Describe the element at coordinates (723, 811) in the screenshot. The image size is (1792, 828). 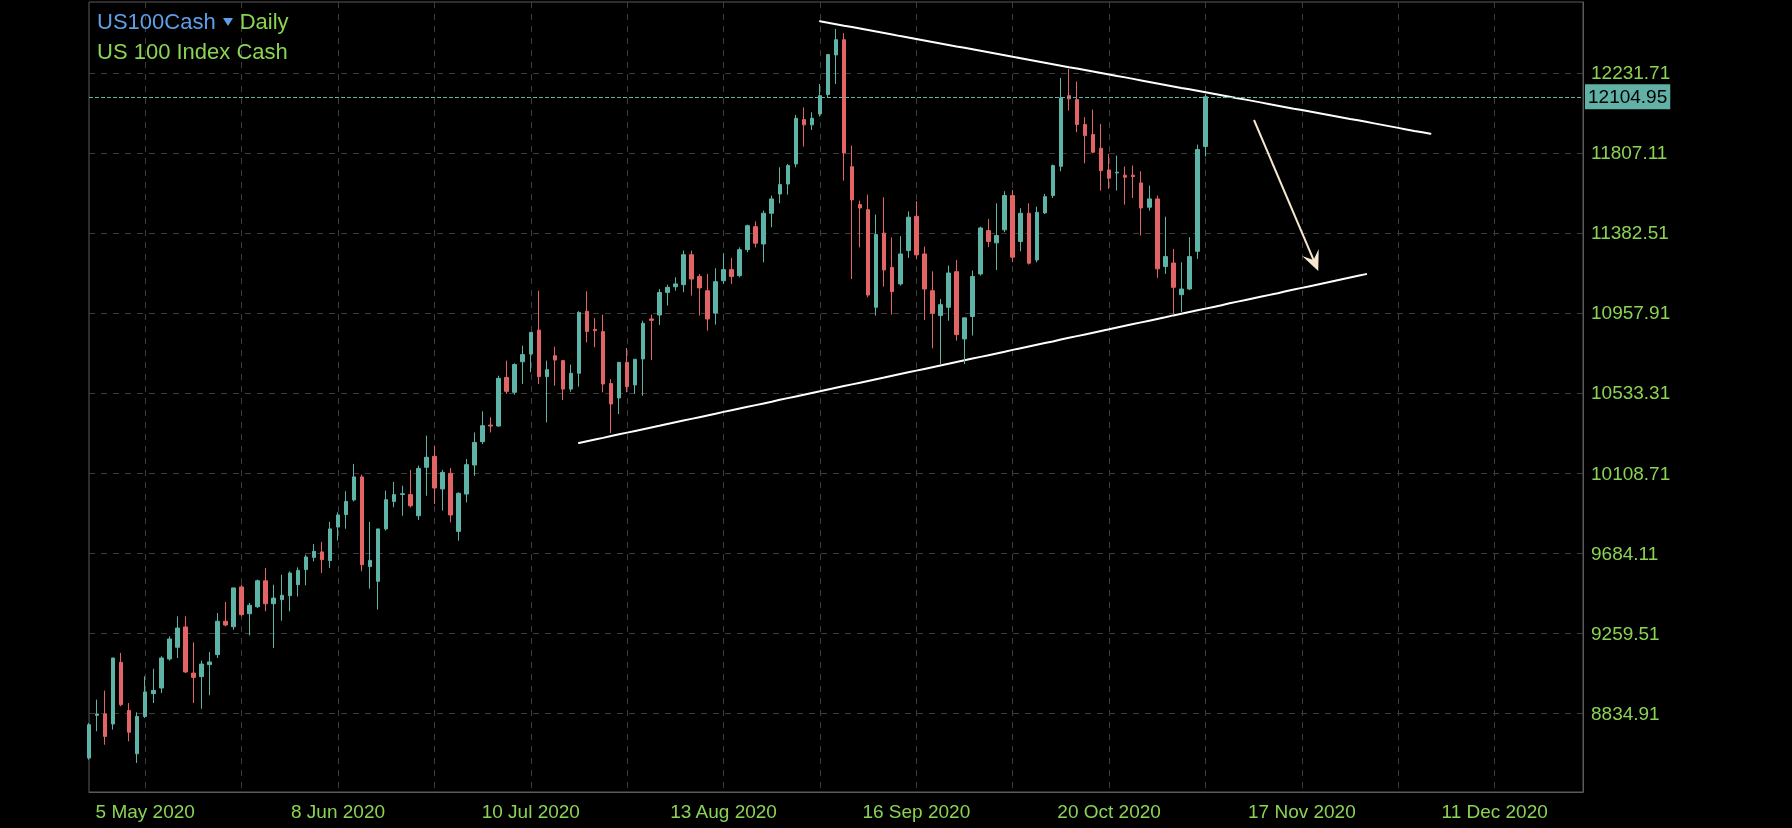
I see `x-tick-label: 13 Aug 2020` at that location.